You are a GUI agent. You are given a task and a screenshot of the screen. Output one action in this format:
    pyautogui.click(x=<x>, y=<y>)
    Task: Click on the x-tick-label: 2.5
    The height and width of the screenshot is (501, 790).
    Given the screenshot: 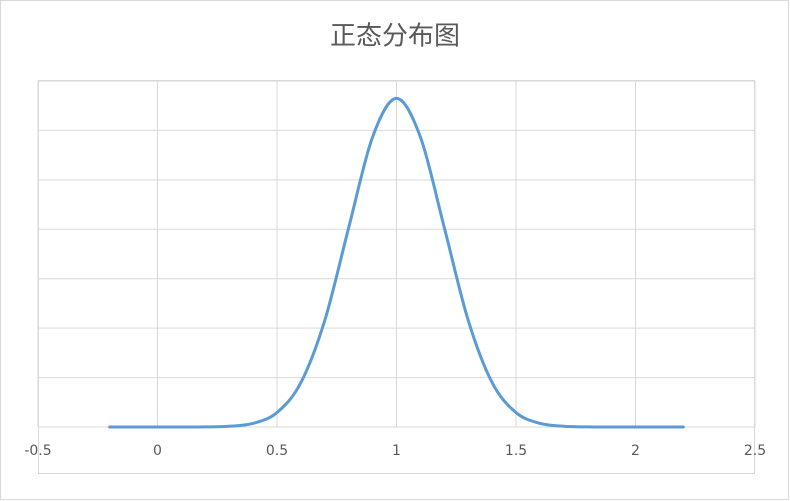 What is the action you would take?
    pyautogui.click(x=755, y=451)
    